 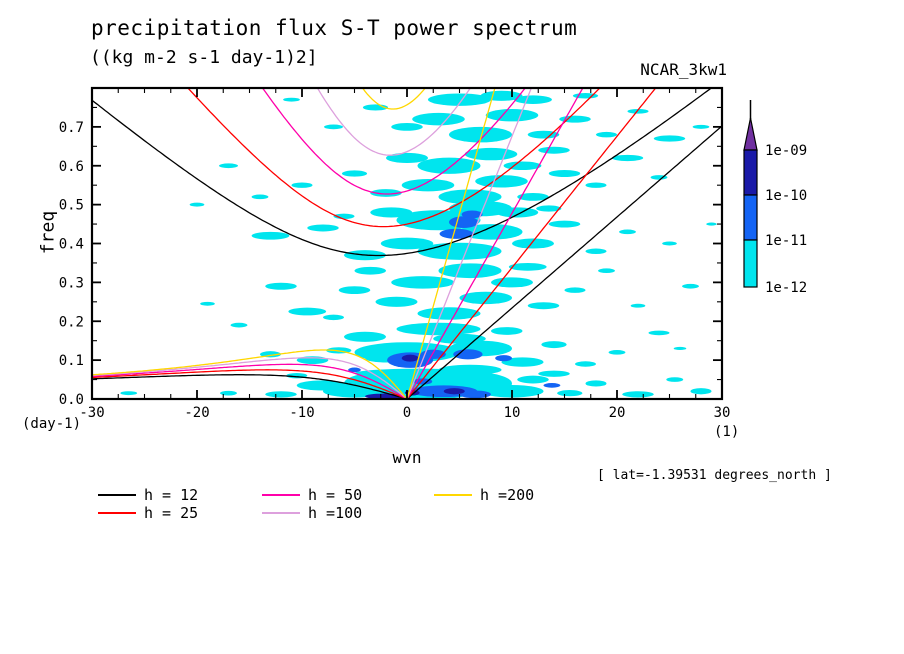 I want to click on x-tick-label: 10, so click(x=512, y=413).